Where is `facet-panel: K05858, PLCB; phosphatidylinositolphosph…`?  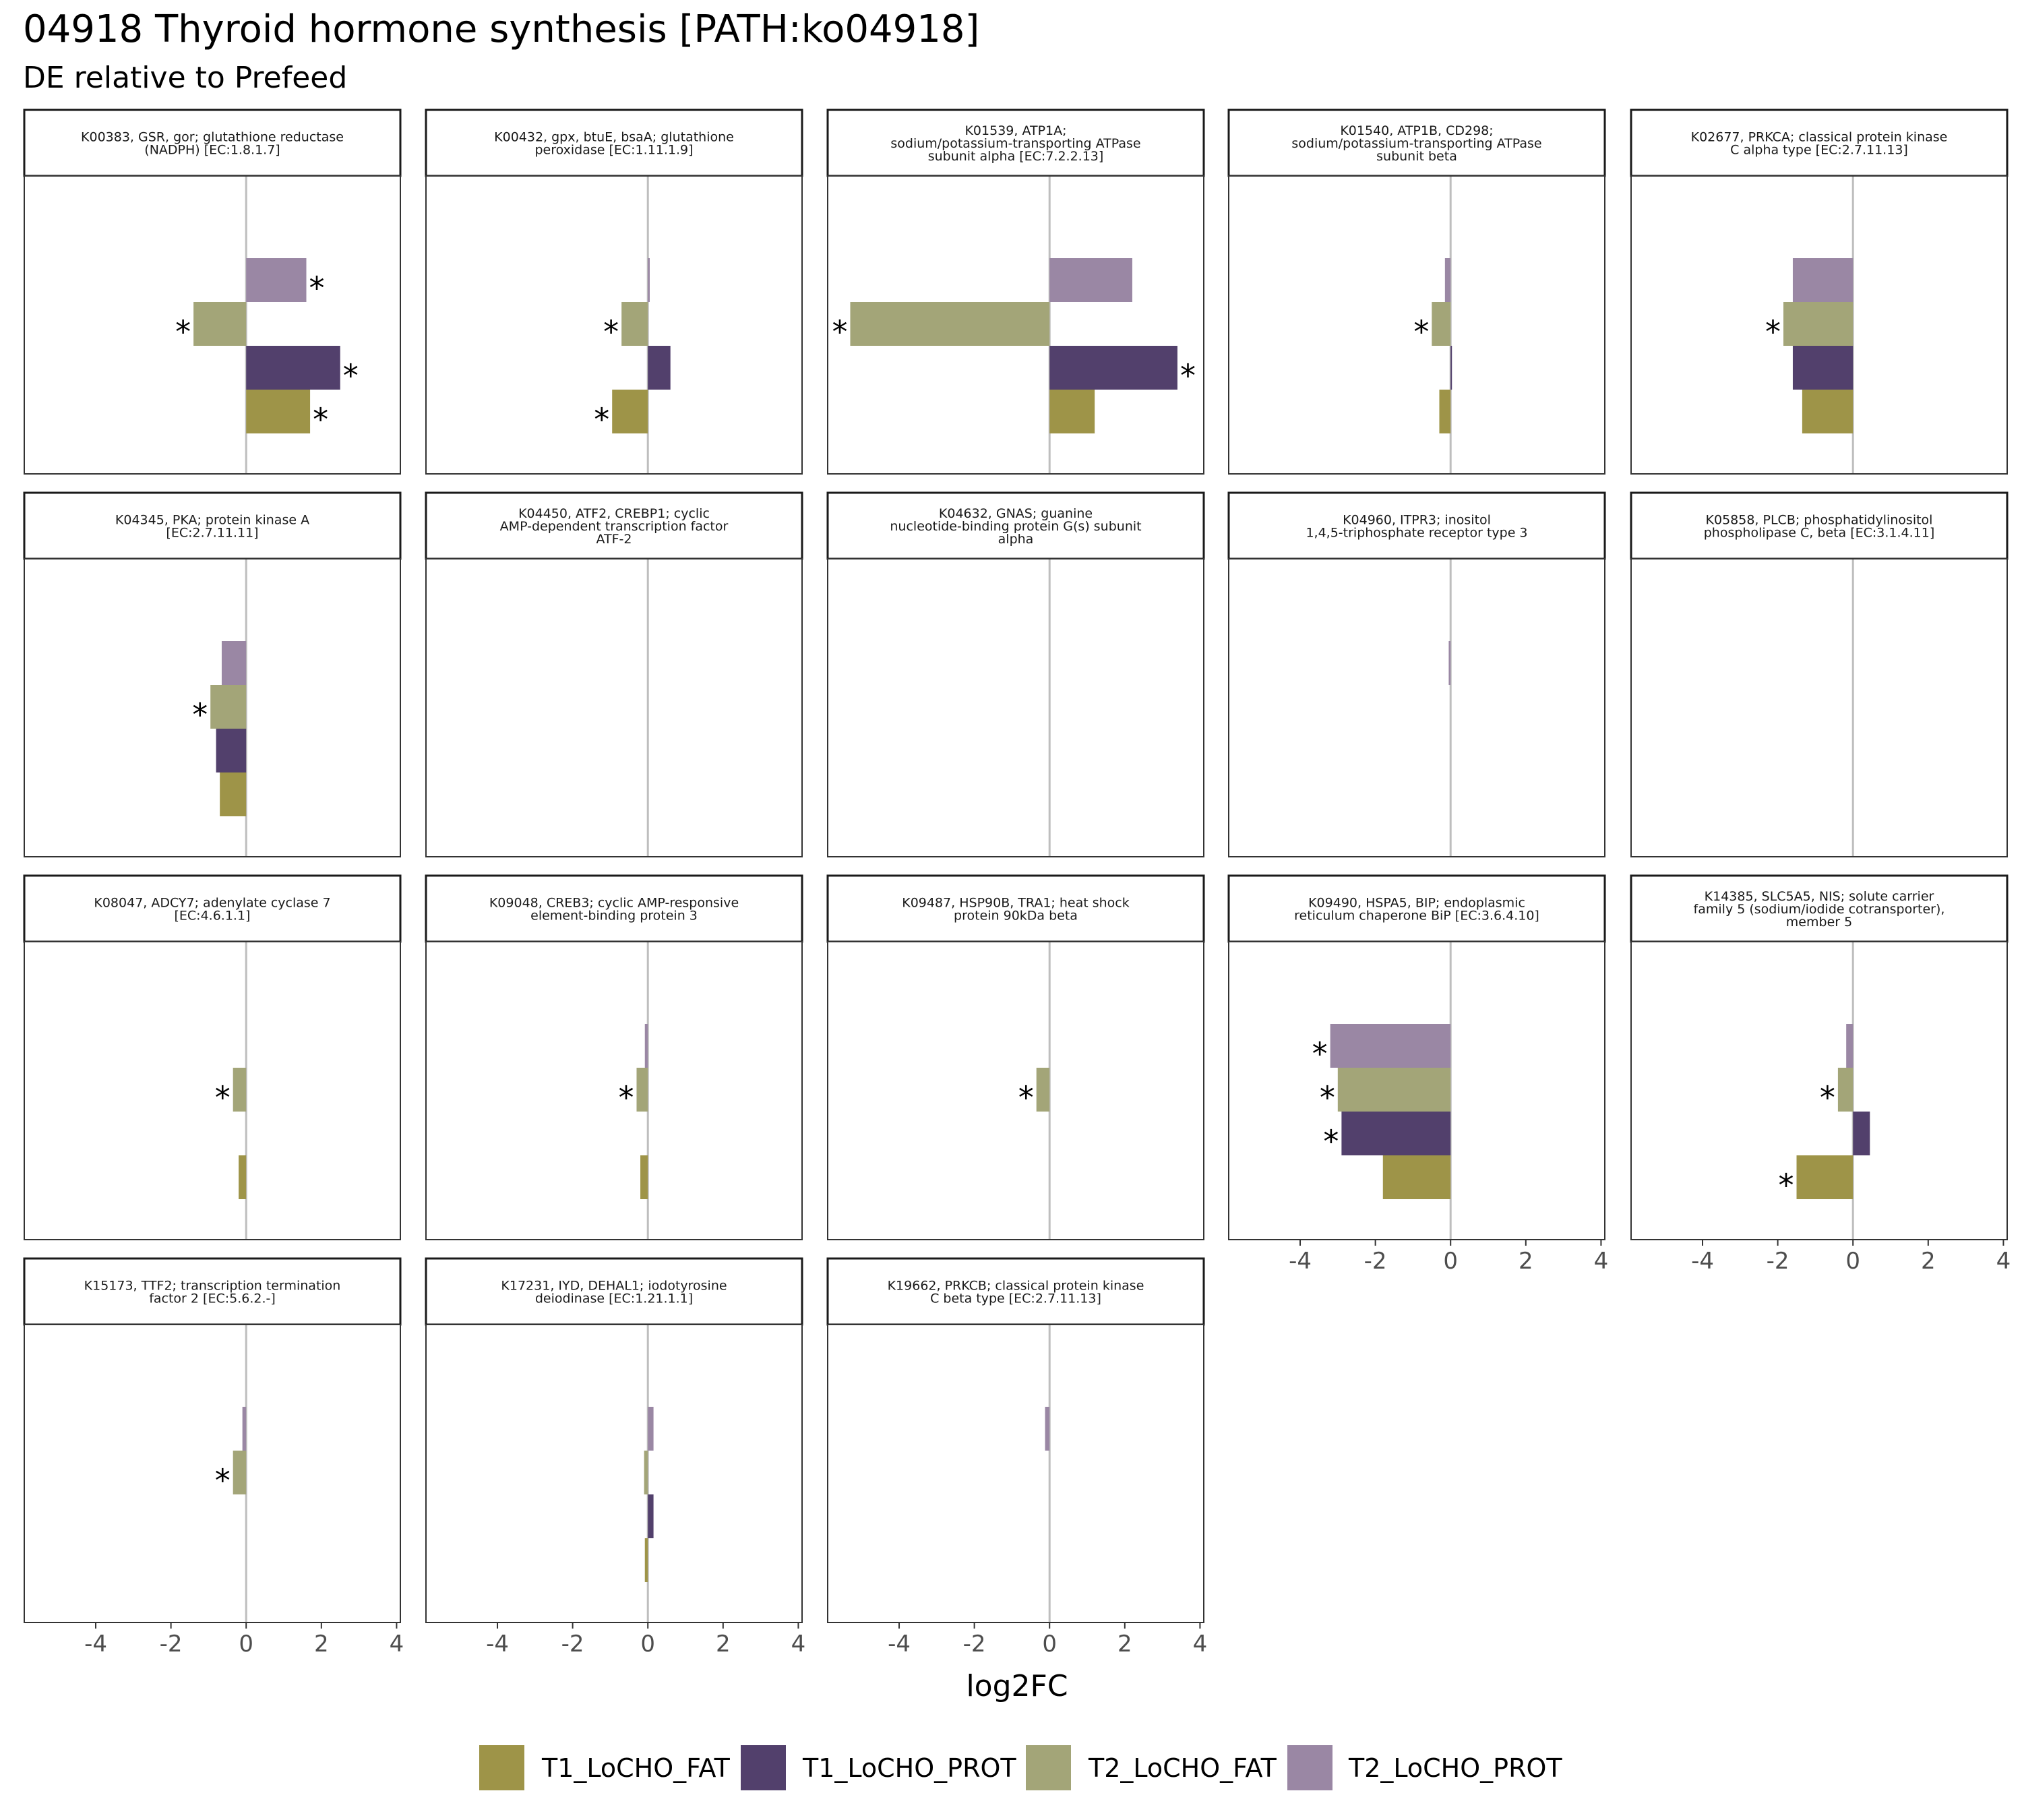
facet-panel: K05858, PLCB; phosphatidylinositolphosph… is located at coordinates (1820, 674).